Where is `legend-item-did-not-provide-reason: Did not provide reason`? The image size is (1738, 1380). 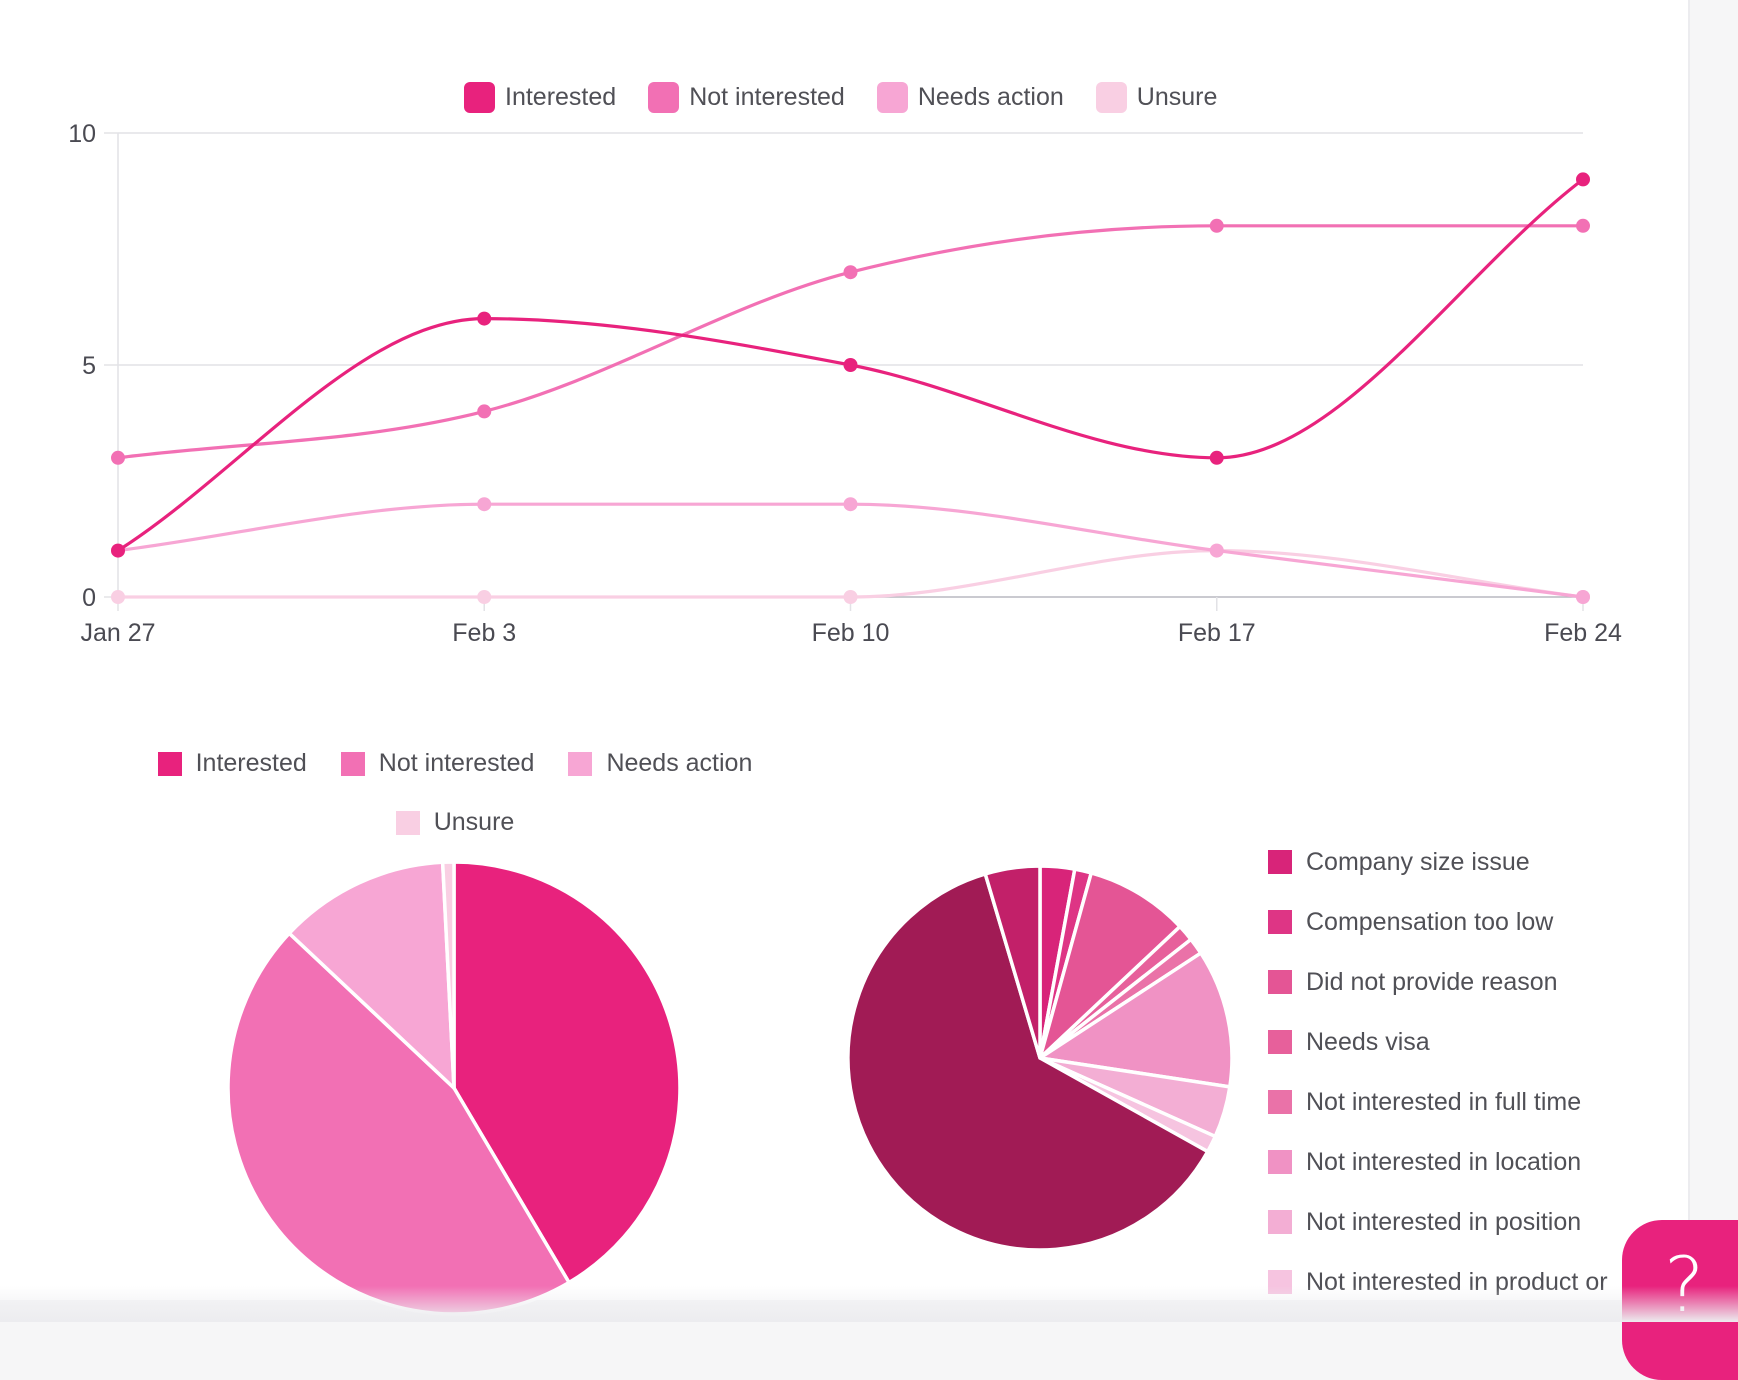 legend-item-did-not-provide-reason: Did not provide reason is located at coordinates (1478, 982).